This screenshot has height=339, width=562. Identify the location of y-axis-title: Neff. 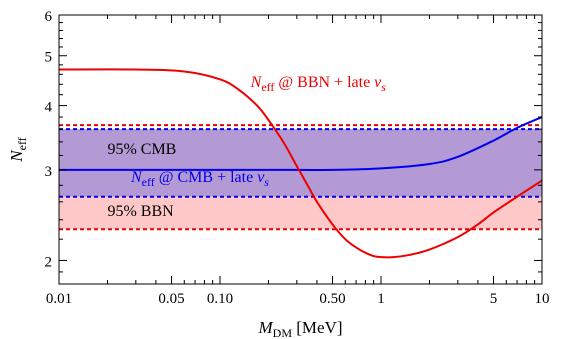
(18, 149).